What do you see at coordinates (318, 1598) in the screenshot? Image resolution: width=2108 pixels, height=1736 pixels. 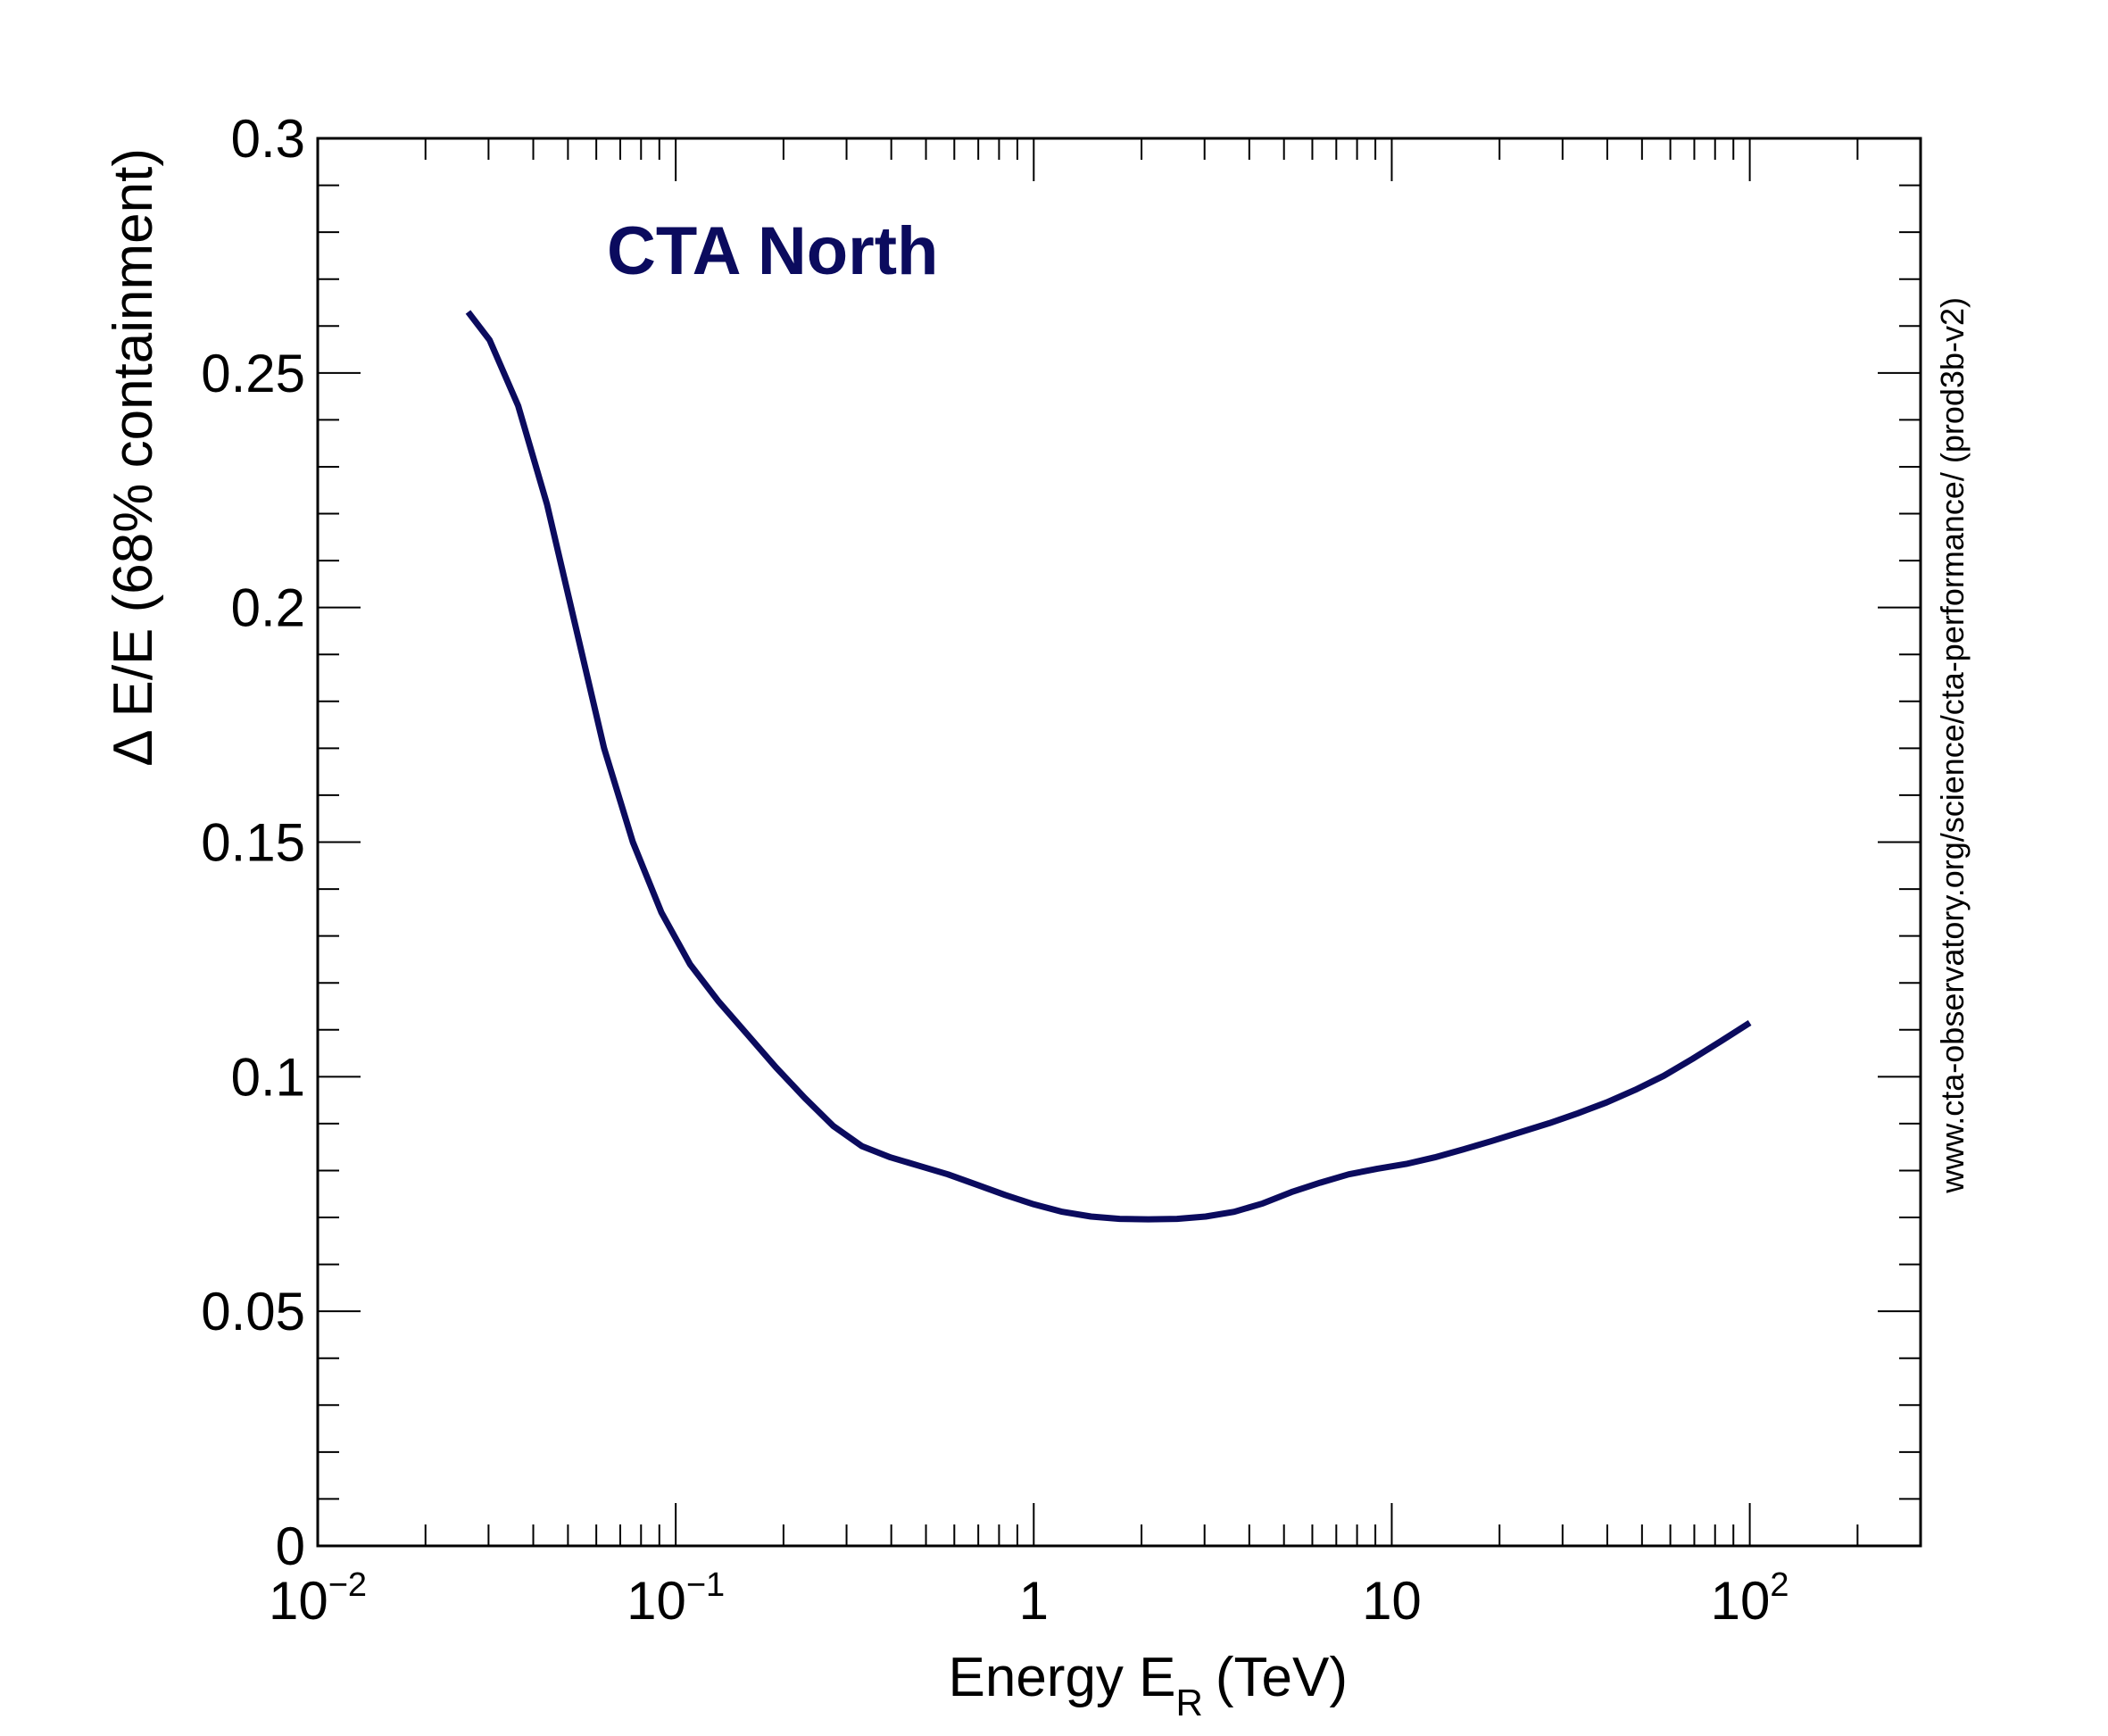 I see `x-tick-label: 10⁻²` at bounding box center [318, 1598].